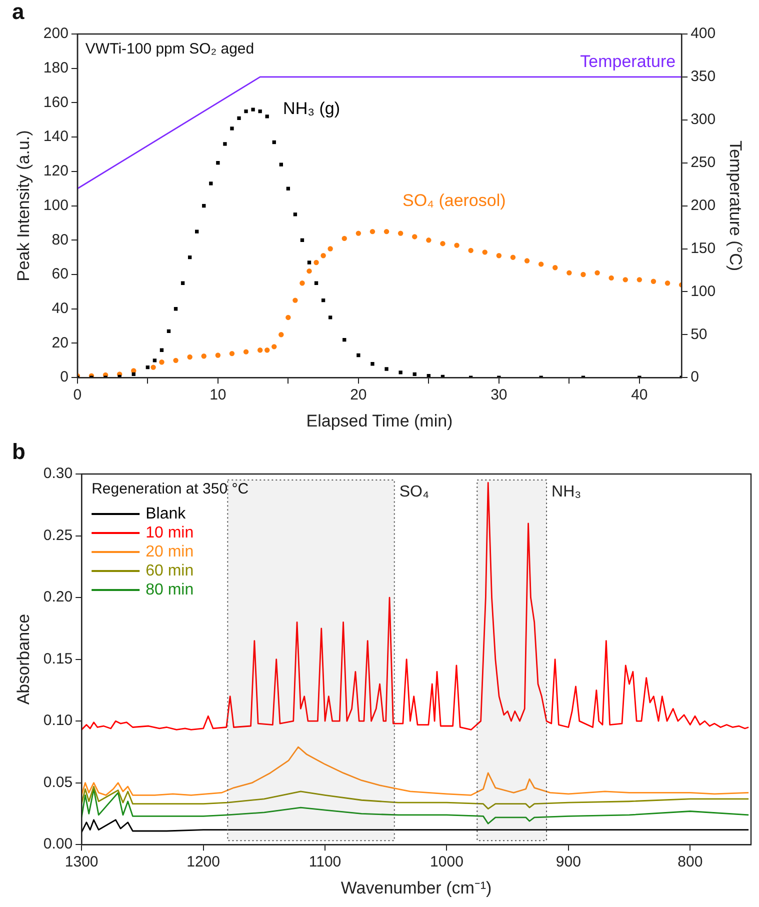 This screenshot has height=907, width=759. I want to click on y-tick-label: 0.30, so click(58, 473).